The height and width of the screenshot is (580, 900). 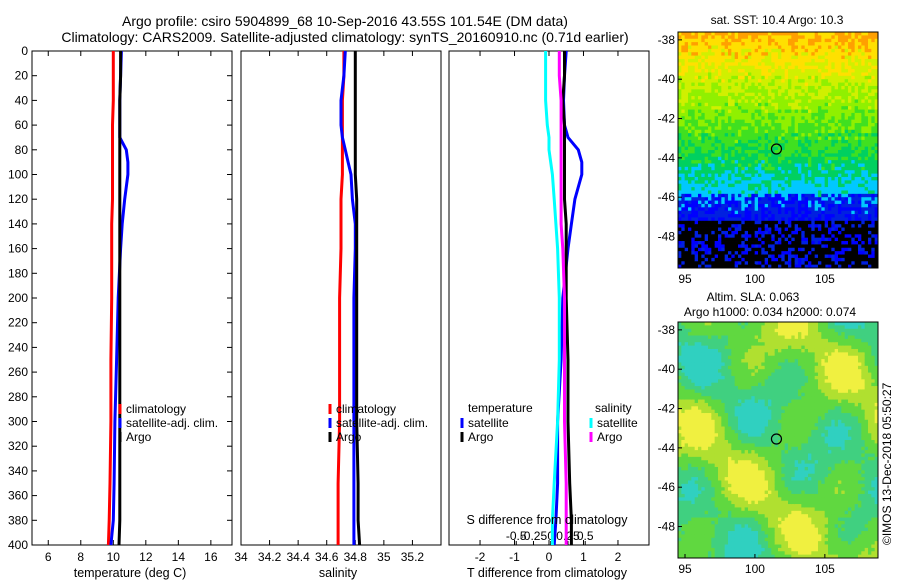 What do you see at coordinates (755, 279) in the screenshot?
I see `map-lon-tick-label: 100` at bounding box center [755, 279].